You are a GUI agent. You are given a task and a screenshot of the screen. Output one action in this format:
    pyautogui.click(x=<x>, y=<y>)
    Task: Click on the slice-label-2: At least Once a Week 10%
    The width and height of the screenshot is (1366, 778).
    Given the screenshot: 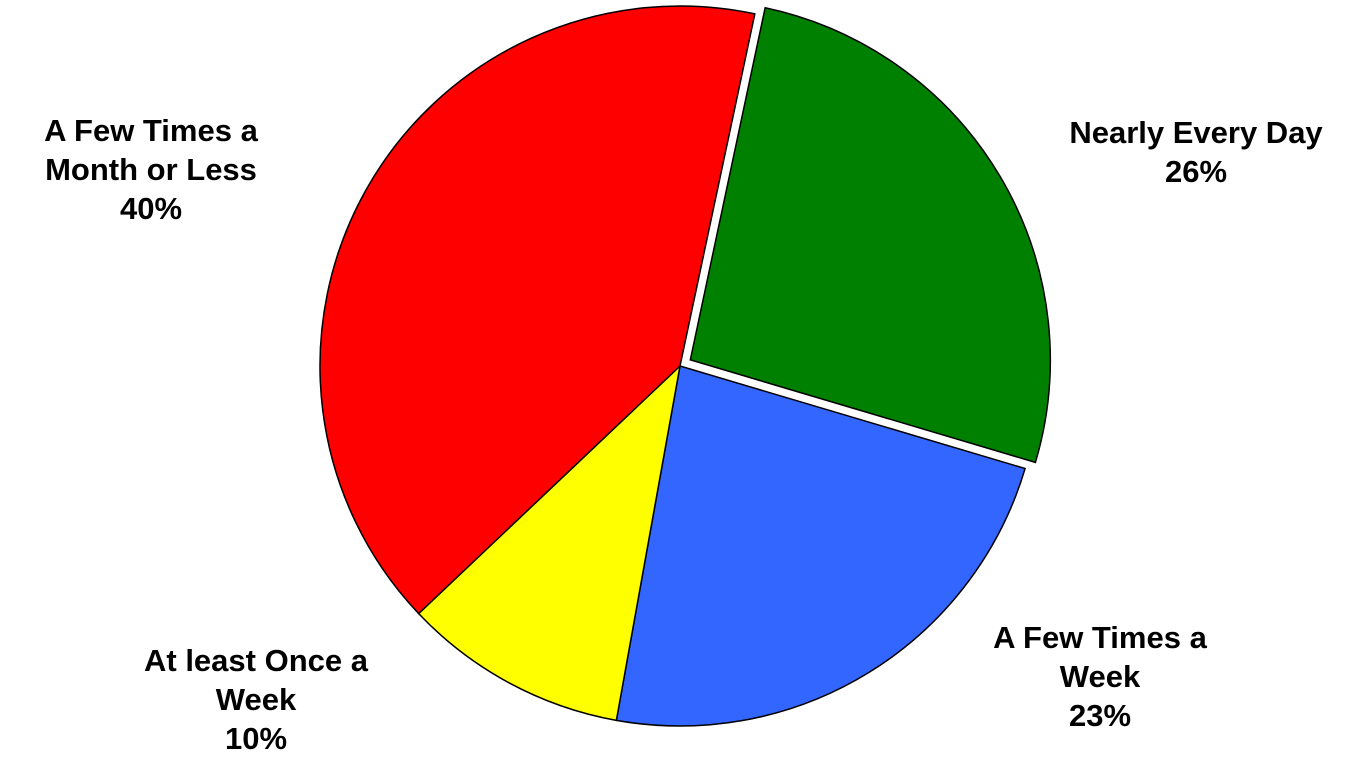 What is the action you would take?
    pyautogui.click(x=256, y=699)
    